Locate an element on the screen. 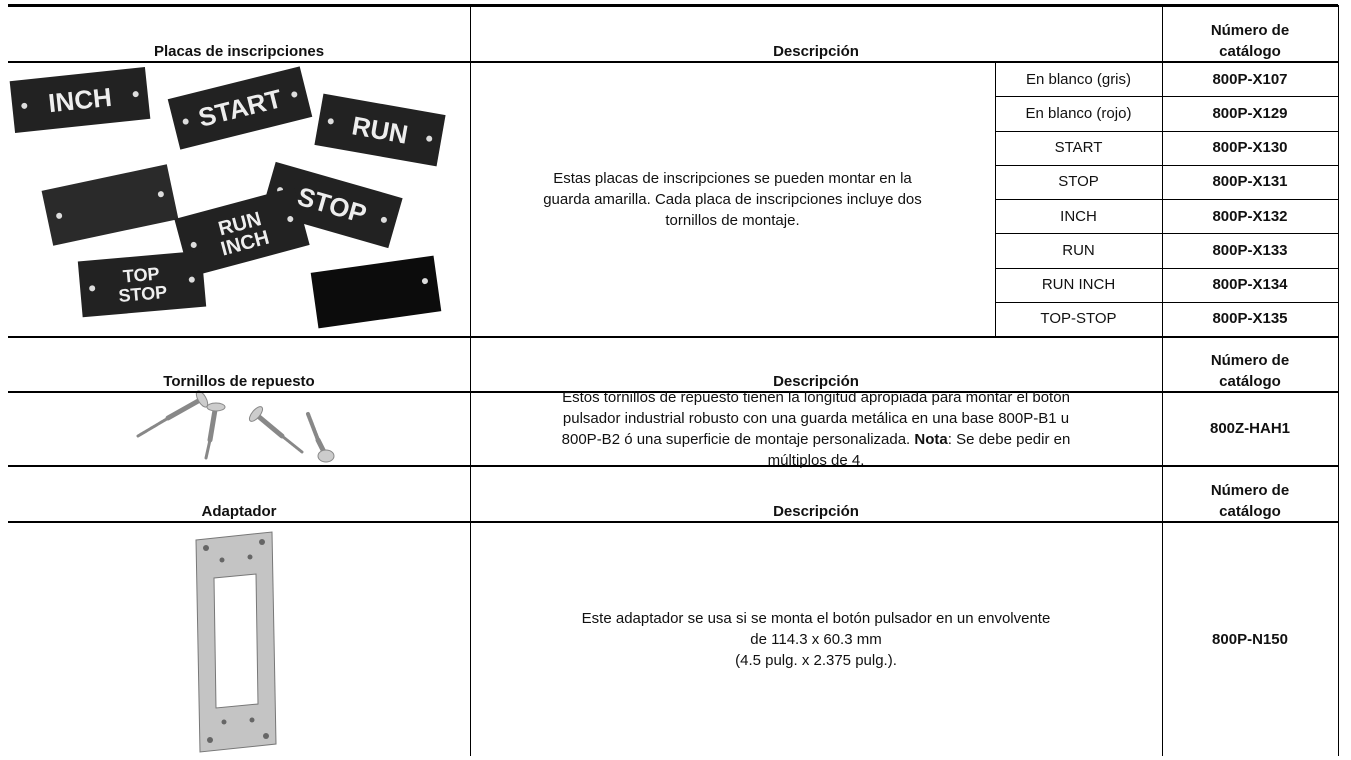 This screenshot has width=1351, height=760. variant: STOP is located at coordinates (1078, 182).